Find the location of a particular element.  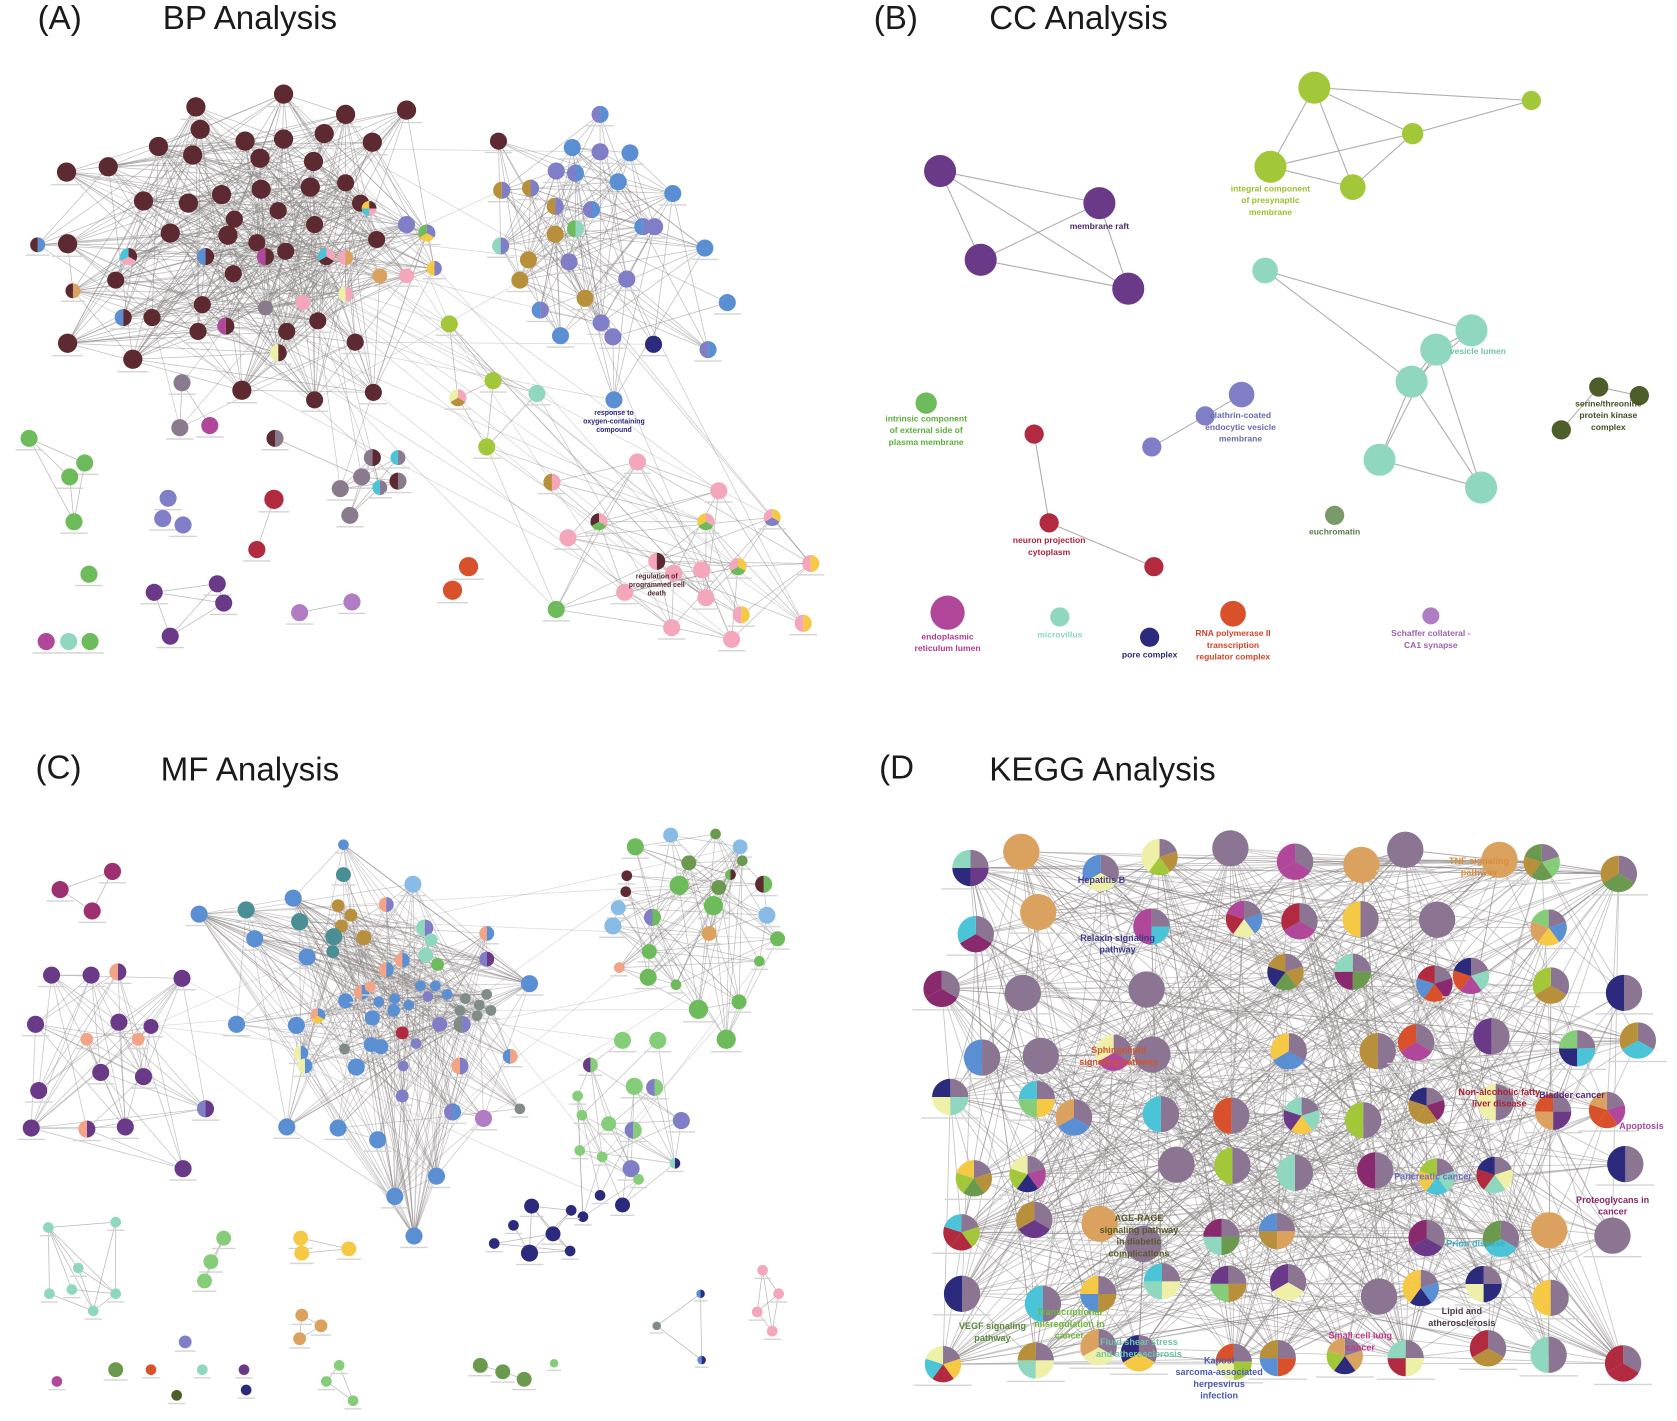

node-label: Relaxin signaling is located at coordinates (1117, 938).